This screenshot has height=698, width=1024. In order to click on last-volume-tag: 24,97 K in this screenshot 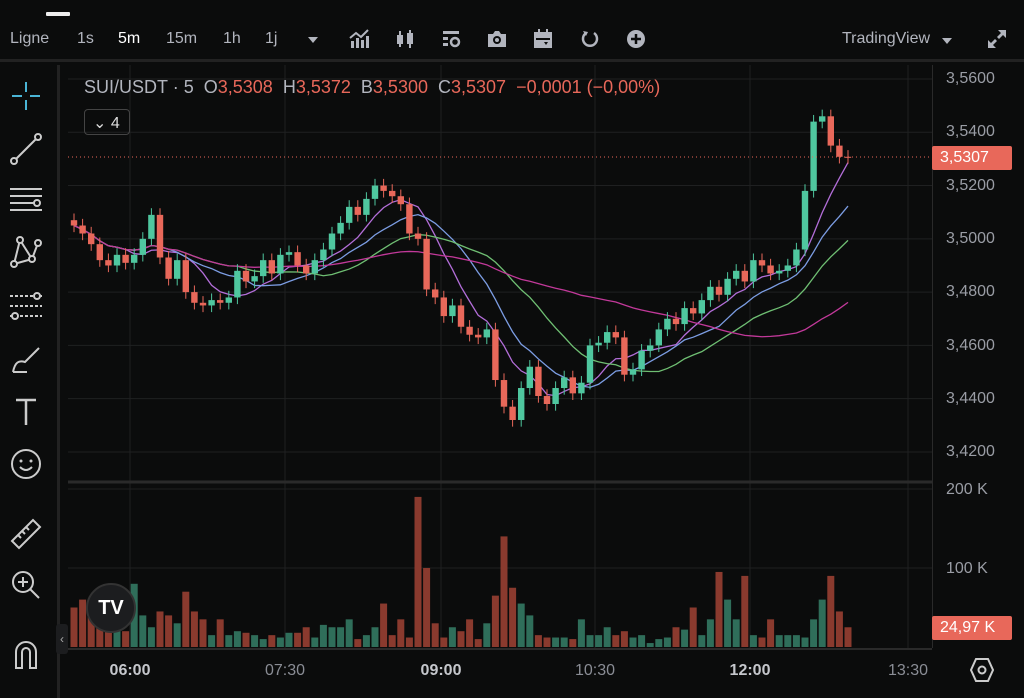, I will do `click(972, 628)`.